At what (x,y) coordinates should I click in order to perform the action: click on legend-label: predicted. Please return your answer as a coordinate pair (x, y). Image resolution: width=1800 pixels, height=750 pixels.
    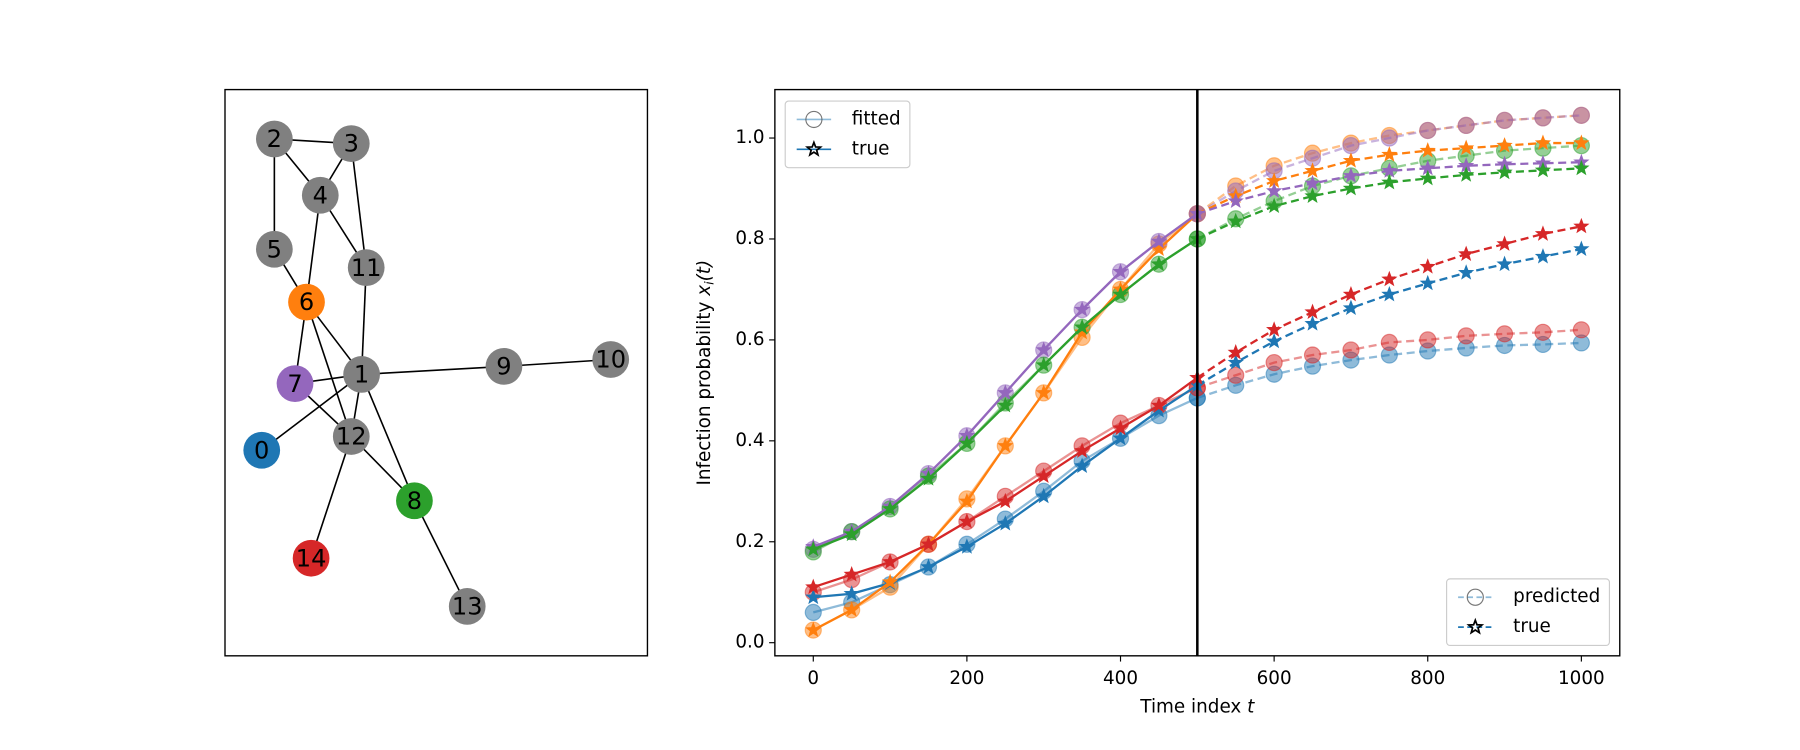
    Looking at the image, I should click on (1556, 596).